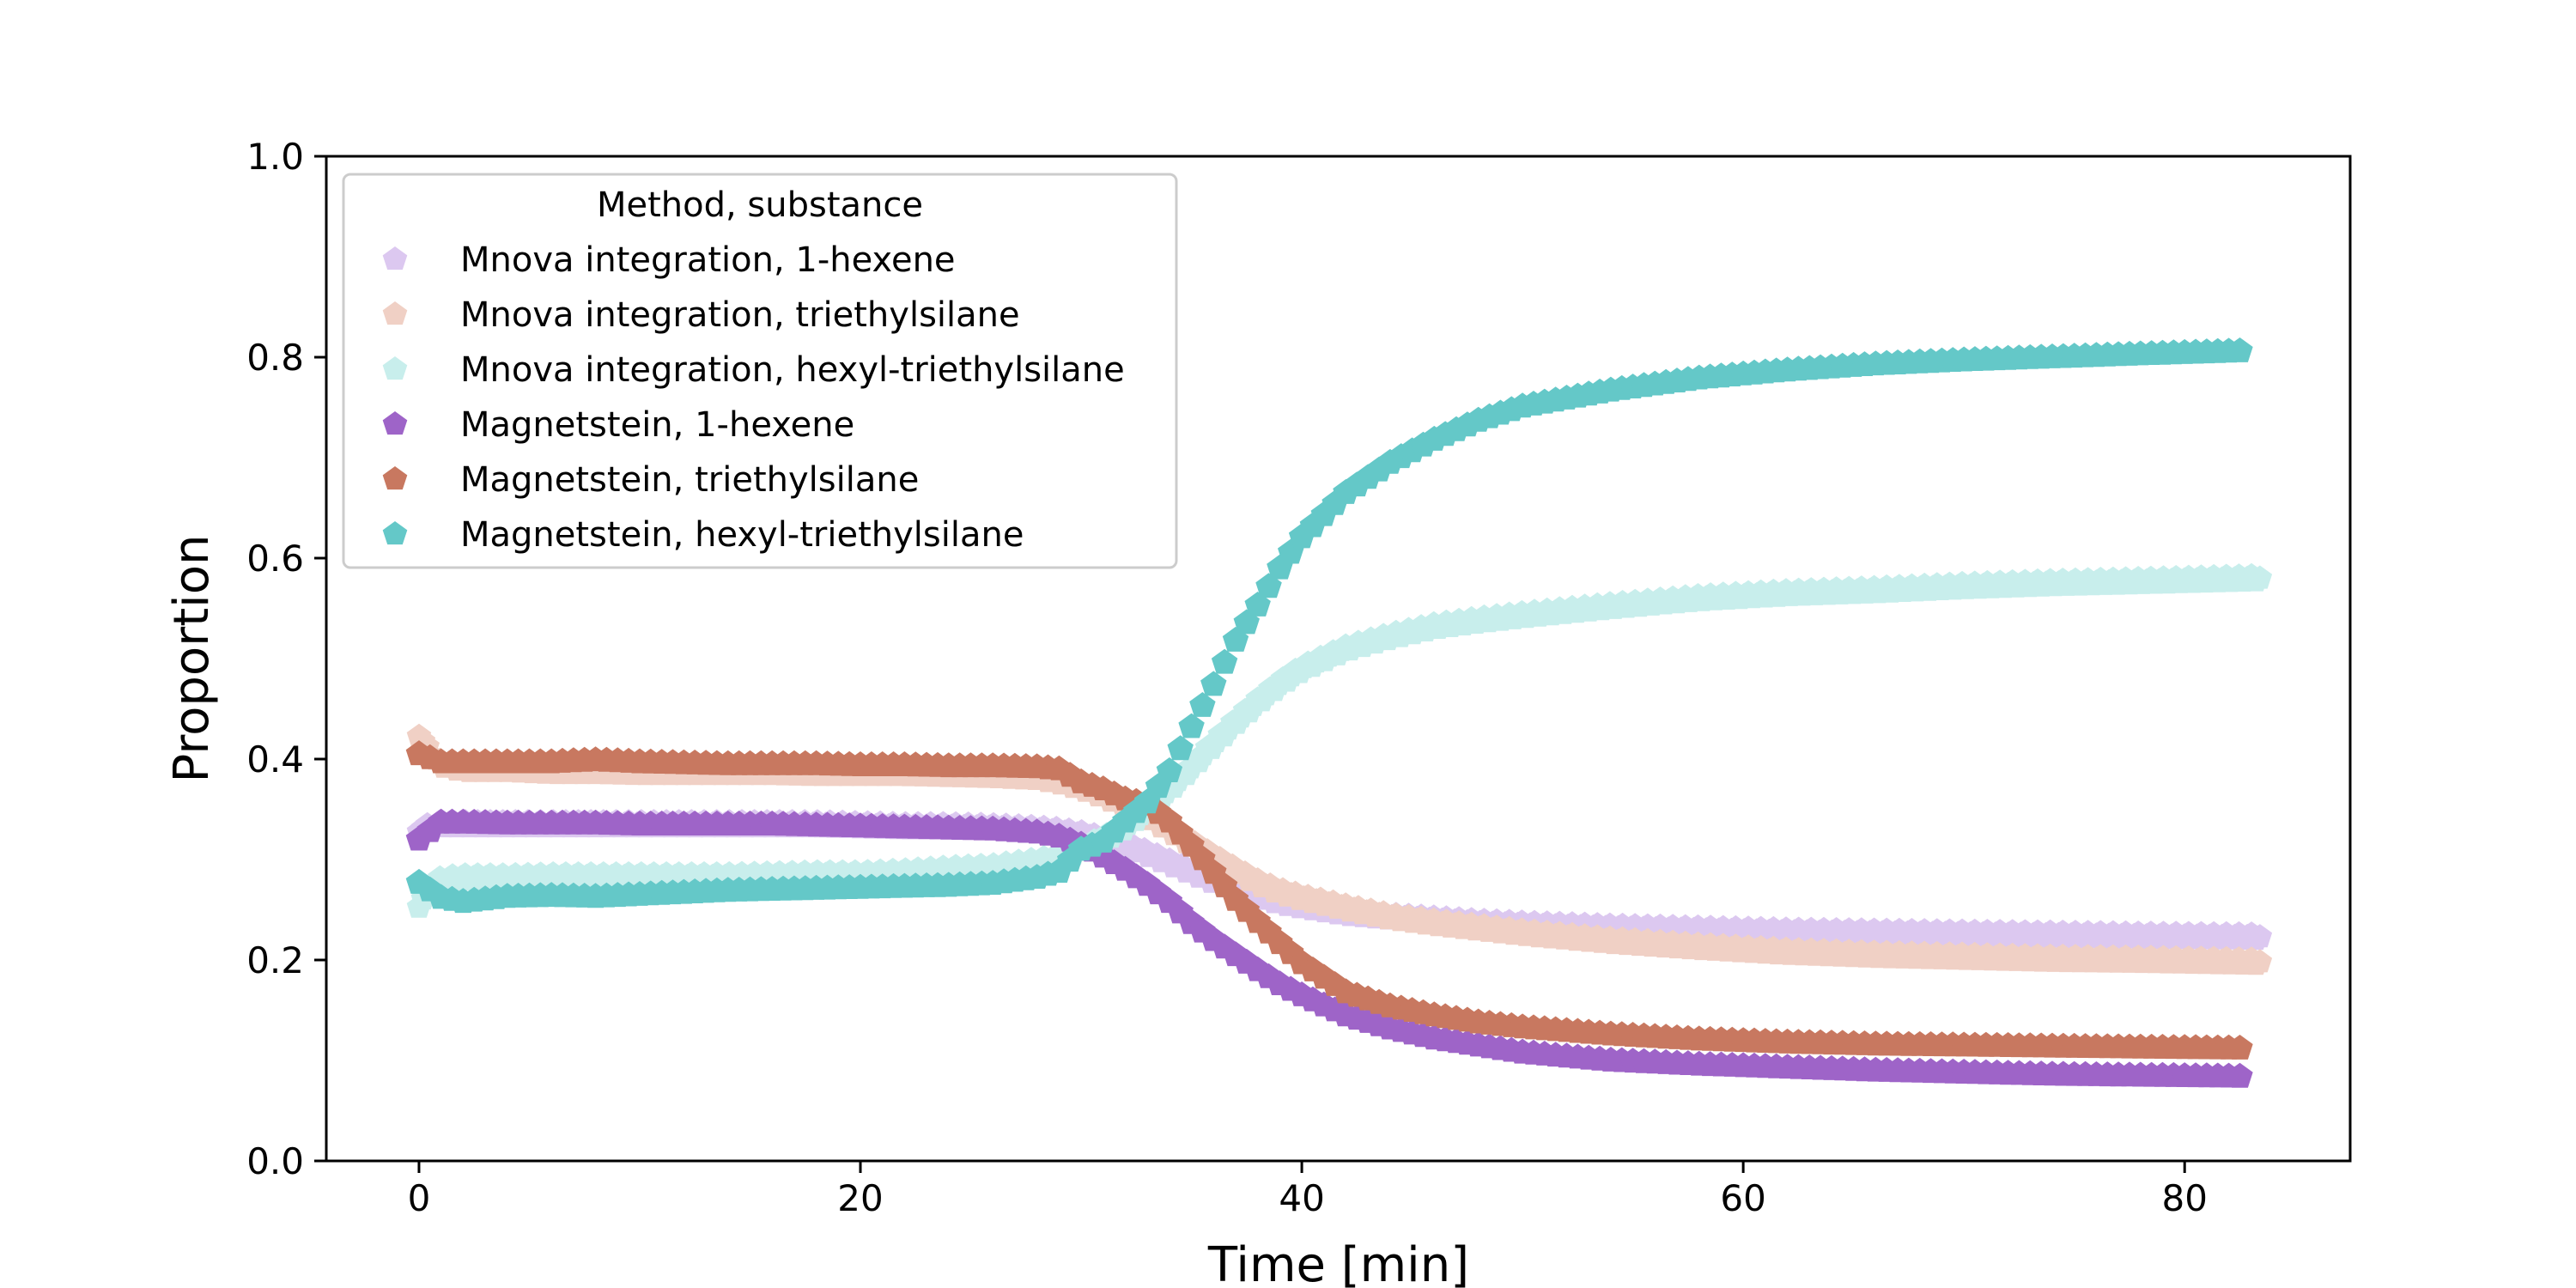 This screenshot has width=2576, height=1288. I want to click on y-tick-label: 0.4, so click(275, 759).